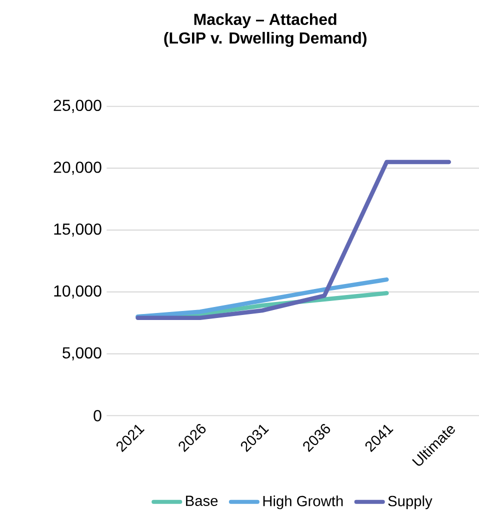 The width and height of the screenshot is (479, 529). Describe the element at coordinates (78, 168) in the screenshot. I see `y-tick-label: 20,000` at that location.